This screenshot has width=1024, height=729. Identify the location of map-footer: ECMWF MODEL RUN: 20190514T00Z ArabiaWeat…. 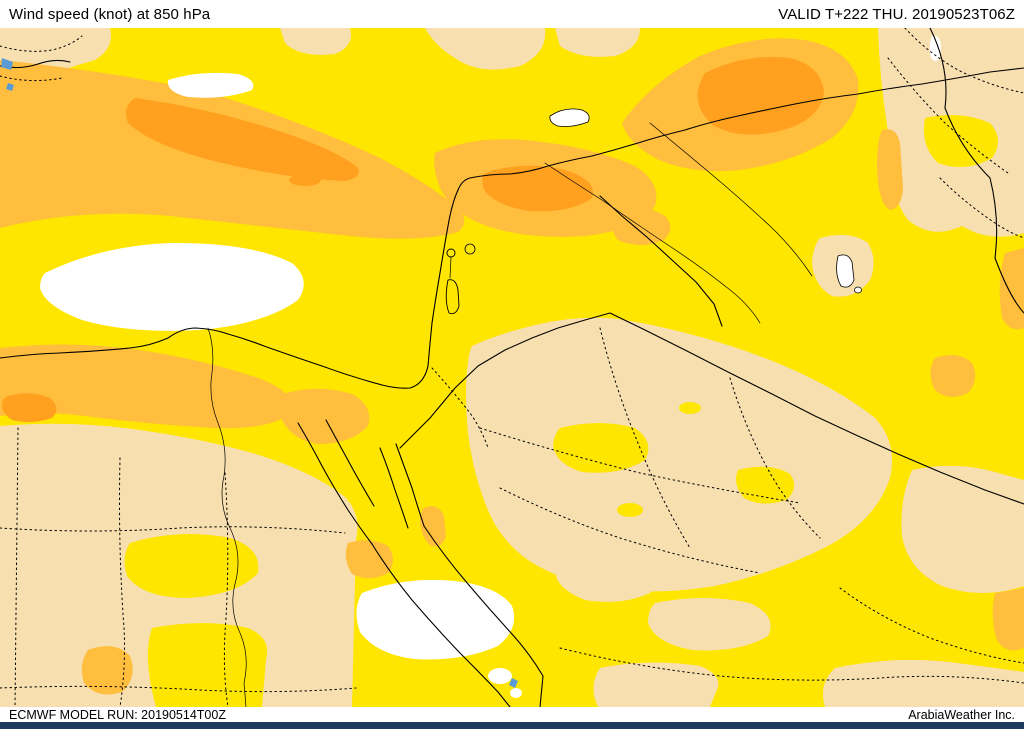
(512, 718).